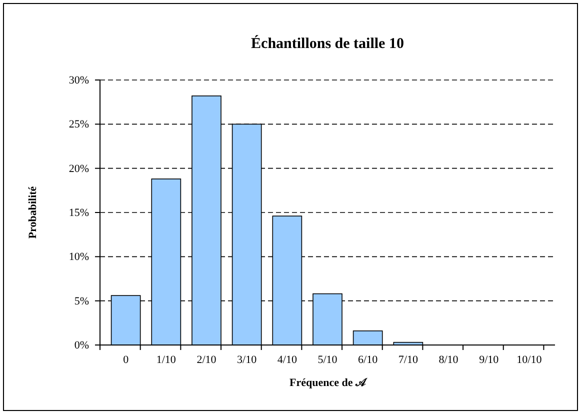 Image resolution: width=581 pixels, height=412 pixels. What do you see at coordinates (78, 124) in the screenshot?
I see `y-tick-label: 25%` at bounding box center [78, 124].